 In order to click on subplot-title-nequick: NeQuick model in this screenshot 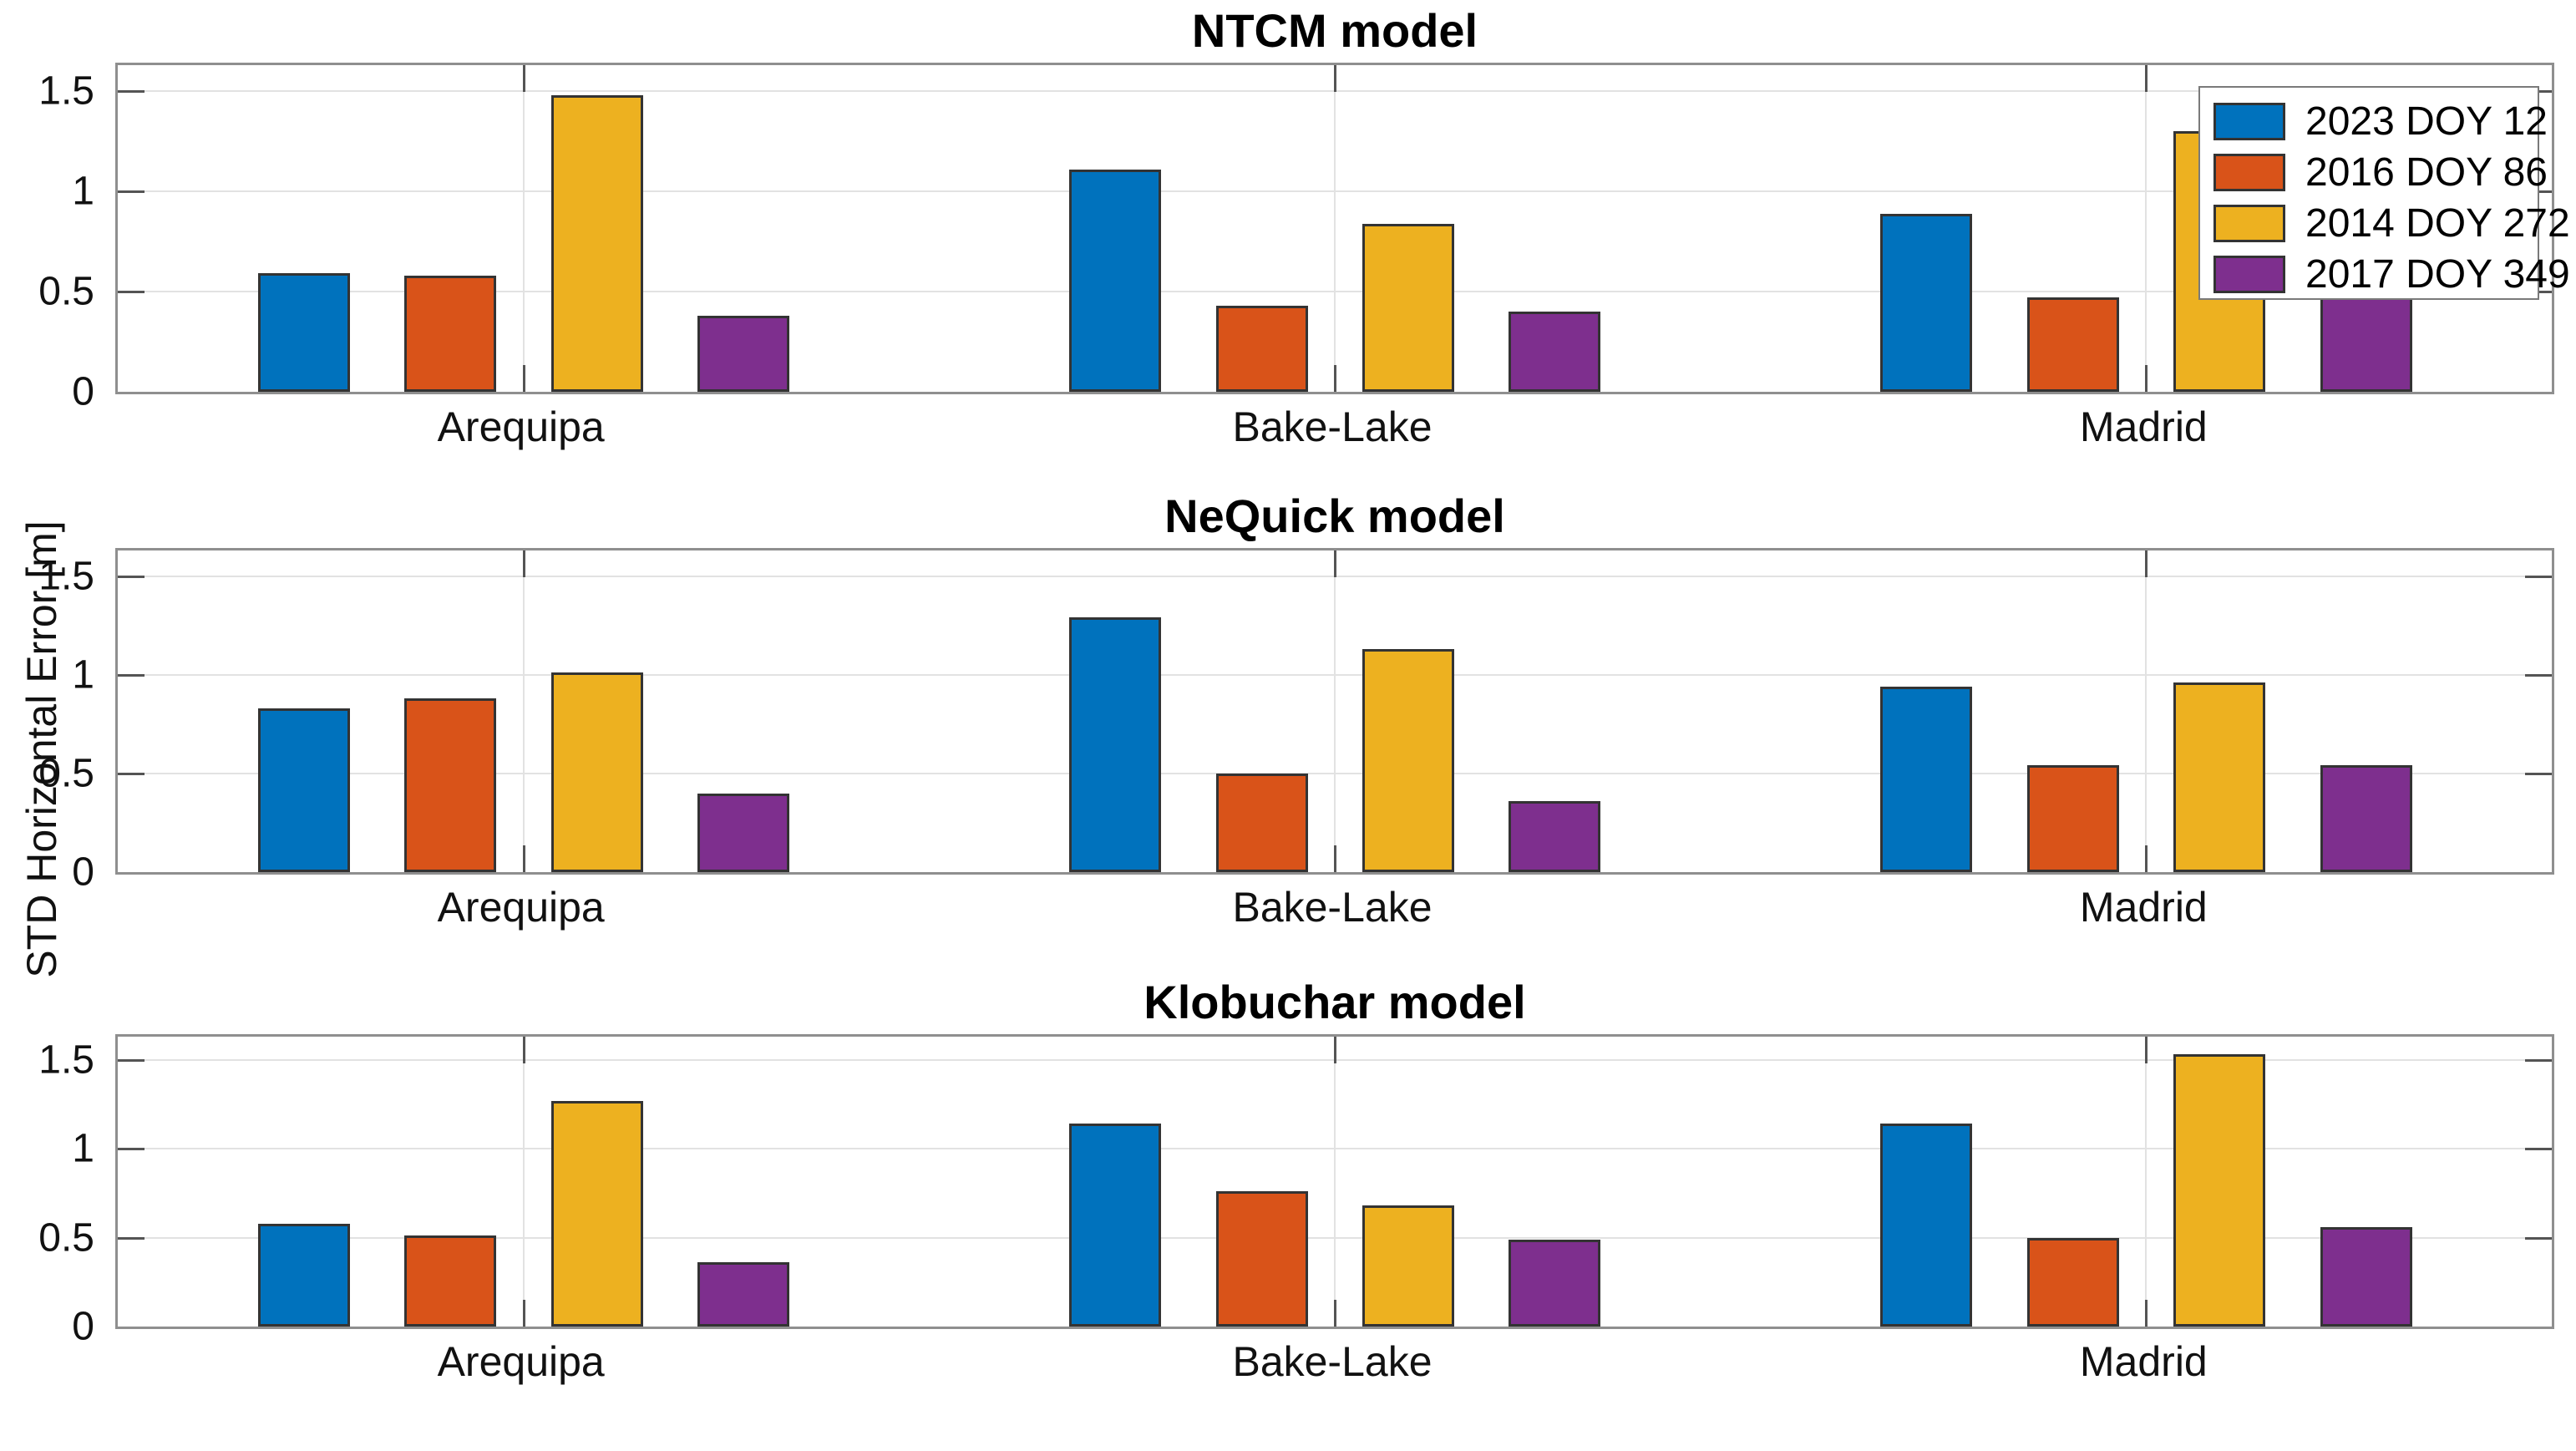, I will do `click(1334, 516)`.